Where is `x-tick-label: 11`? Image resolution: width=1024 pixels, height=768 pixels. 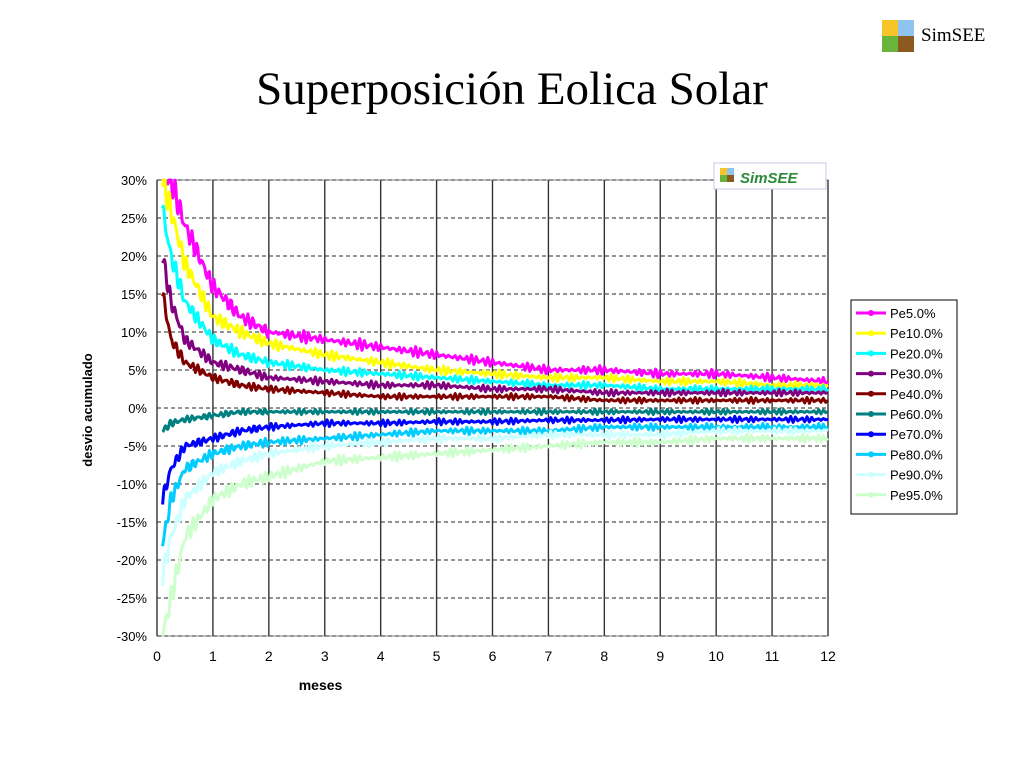
x-tick-label: 11 is located at coordinates (772, 656).